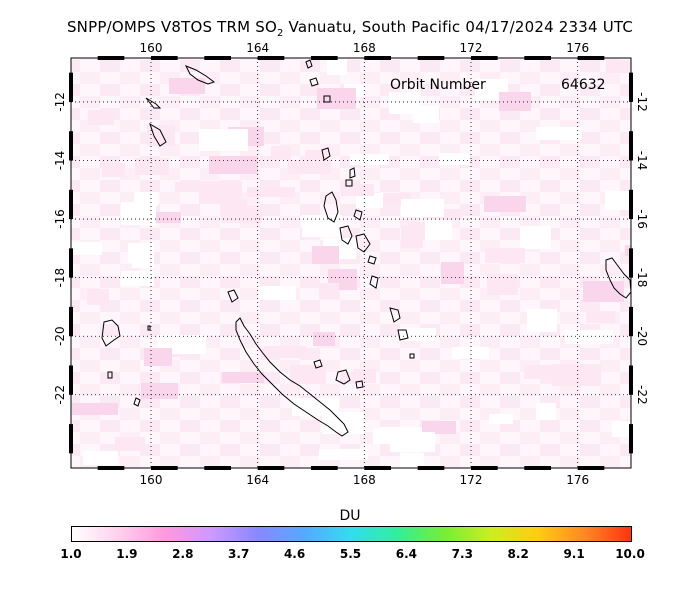 The height and width of the screenshot is (600, 700). I want to click on title-prefix: SNPP/OMPS V8TOS TRM SO, so click(171, 27).